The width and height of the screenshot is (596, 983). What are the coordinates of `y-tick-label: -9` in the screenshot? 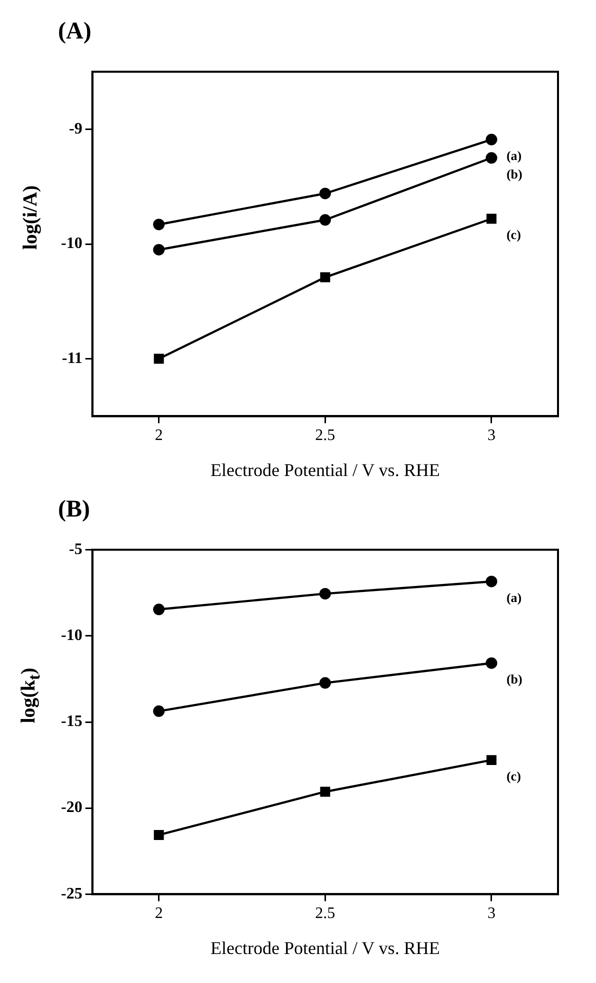 It's located at (75, 129).